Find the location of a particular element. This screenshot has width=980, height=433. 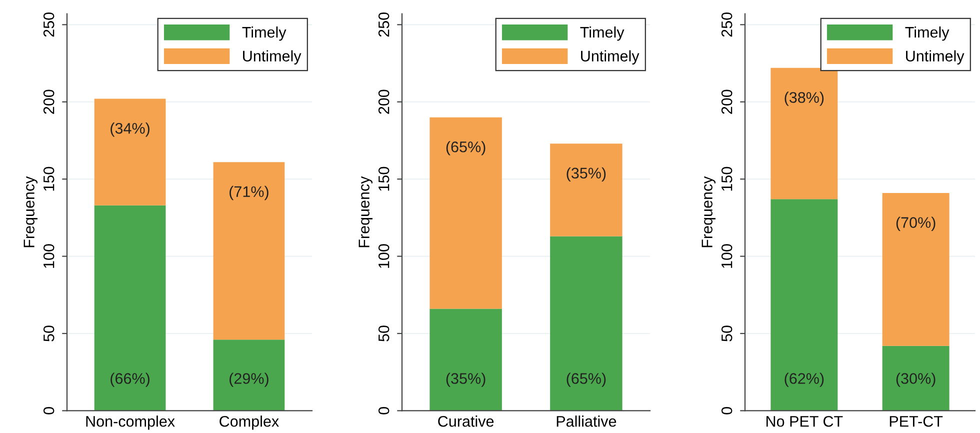

annotation: (30%) is located at coordinates (916, 379).